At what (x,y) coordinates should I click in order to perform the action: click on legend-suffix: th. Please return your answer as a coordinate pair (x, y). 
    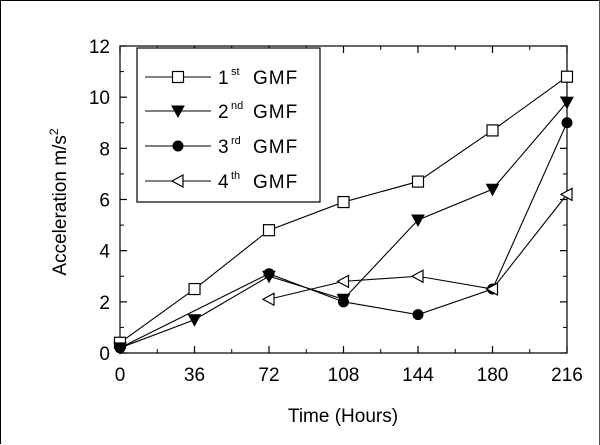
    Looking at the image, I should click on (235, 176).